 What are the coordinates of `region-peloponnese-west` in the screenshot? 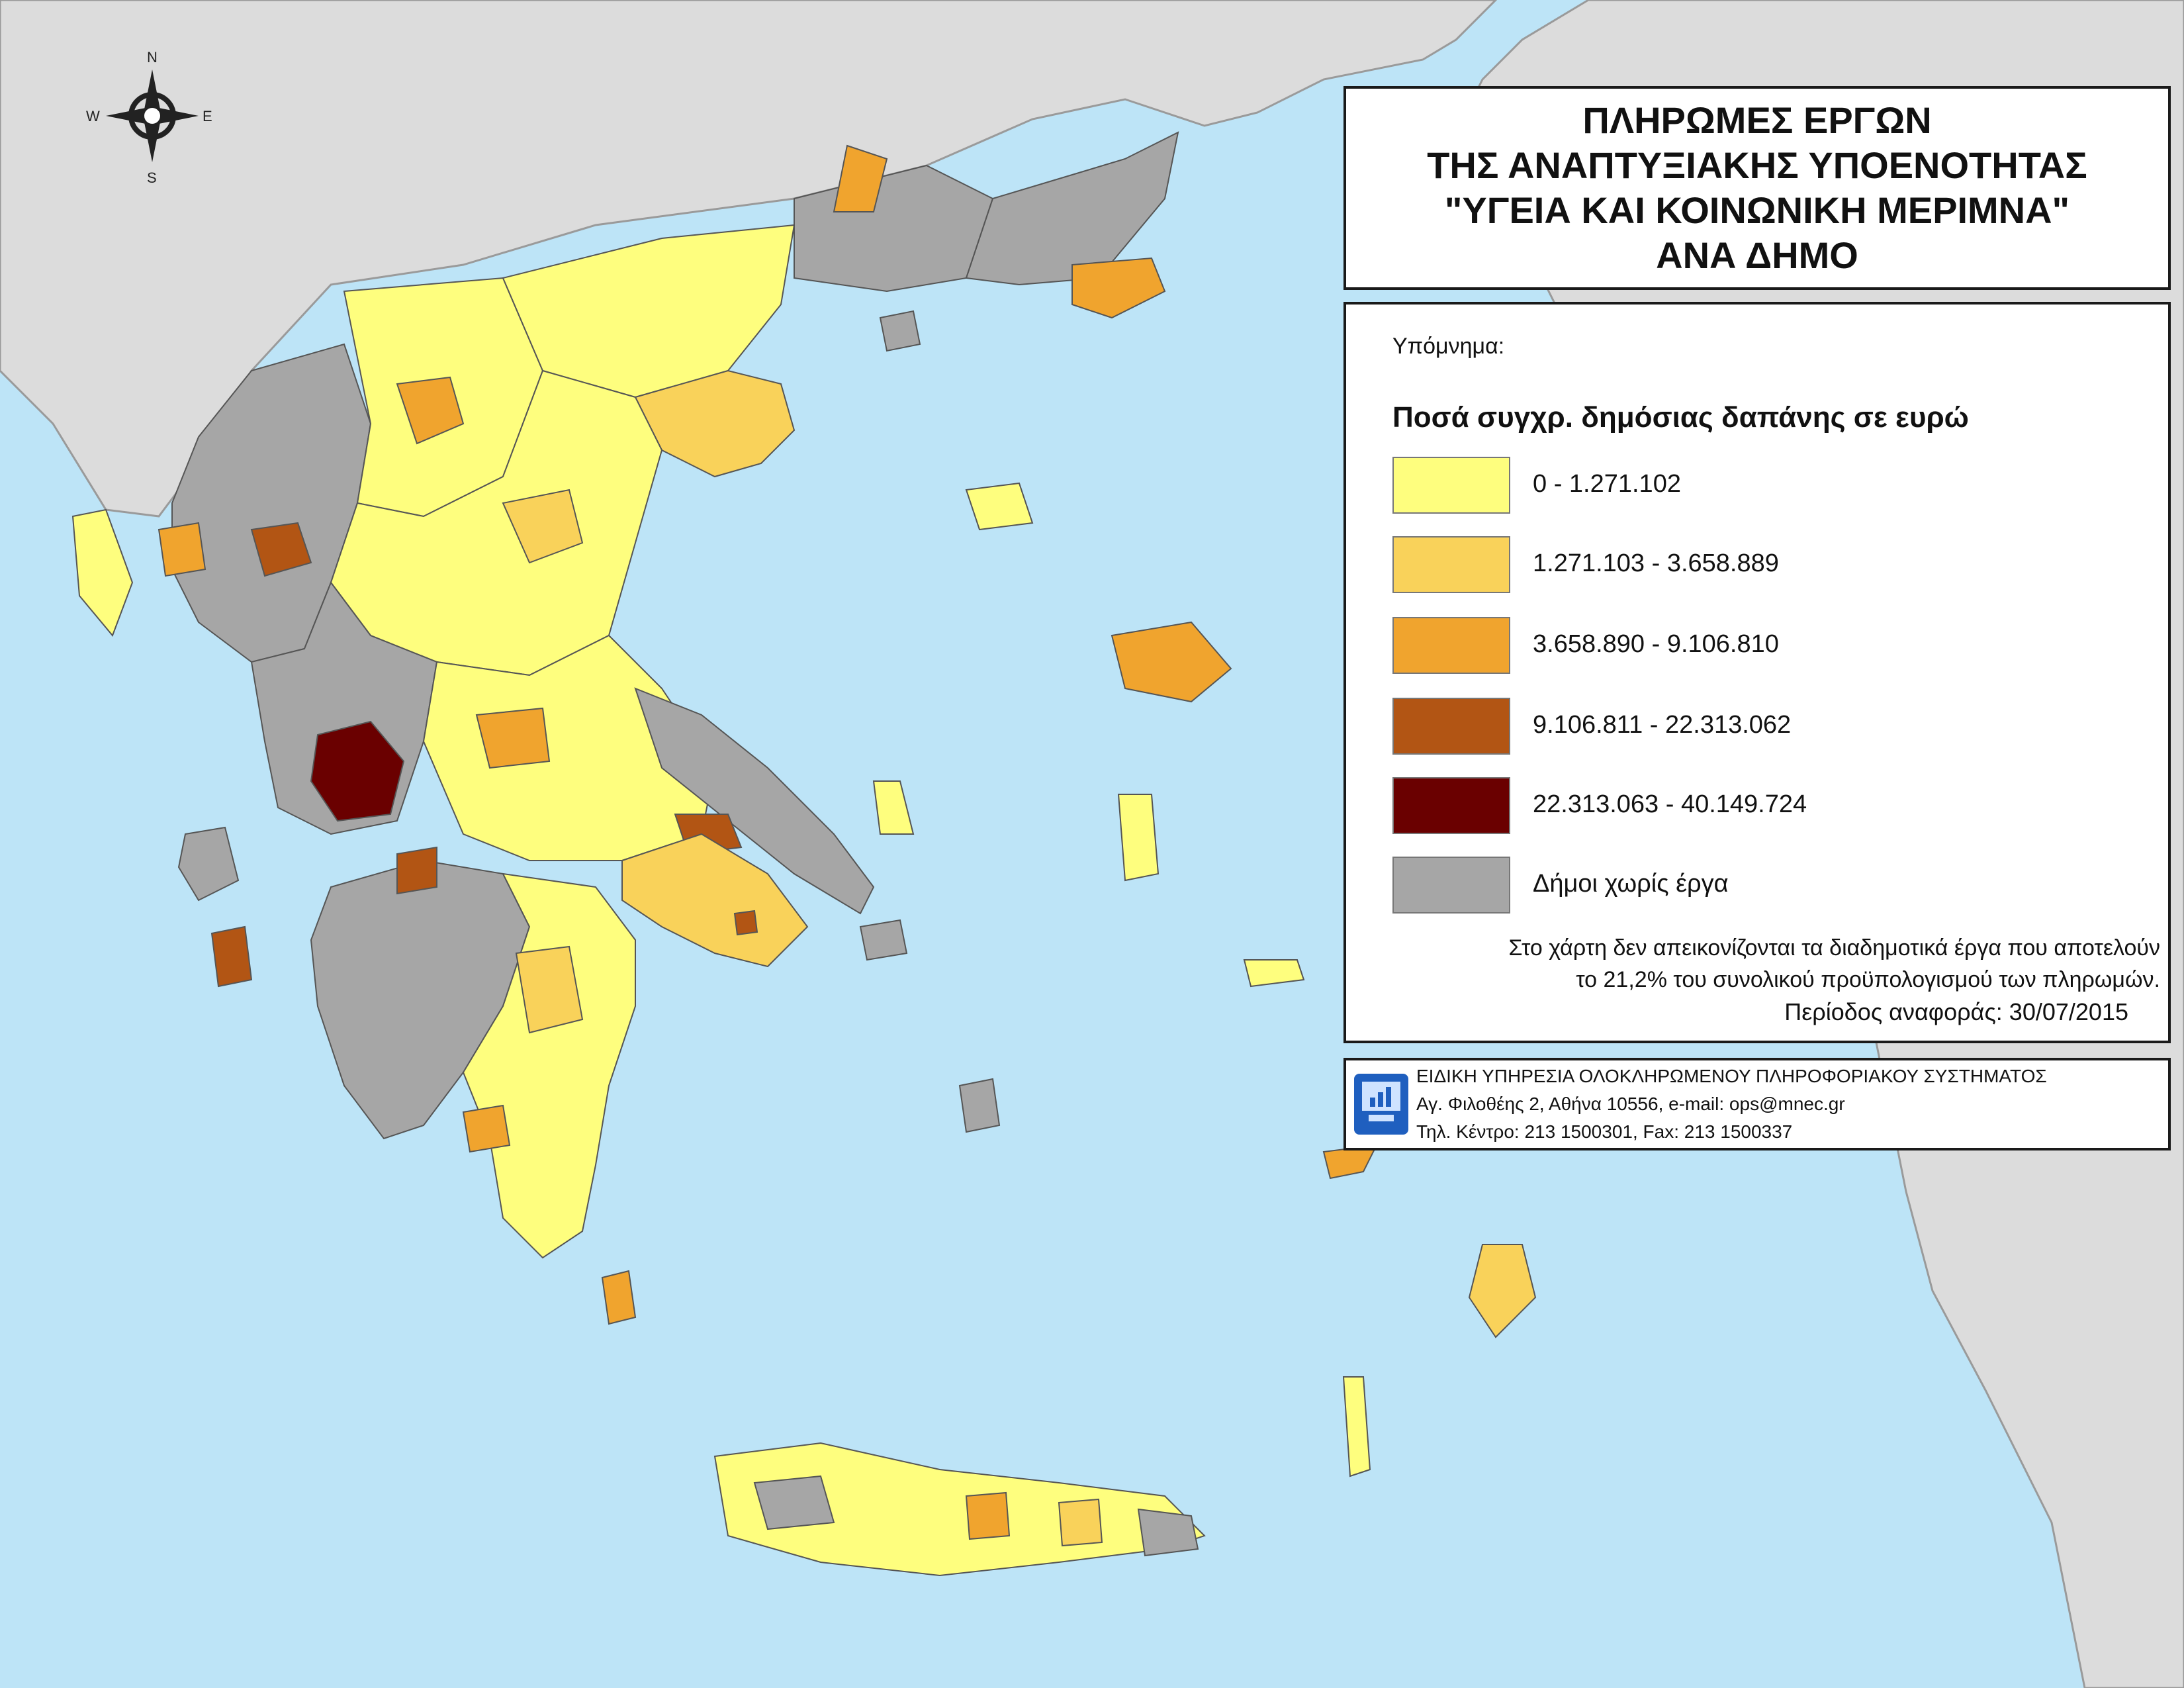 It's located at (420, 999).